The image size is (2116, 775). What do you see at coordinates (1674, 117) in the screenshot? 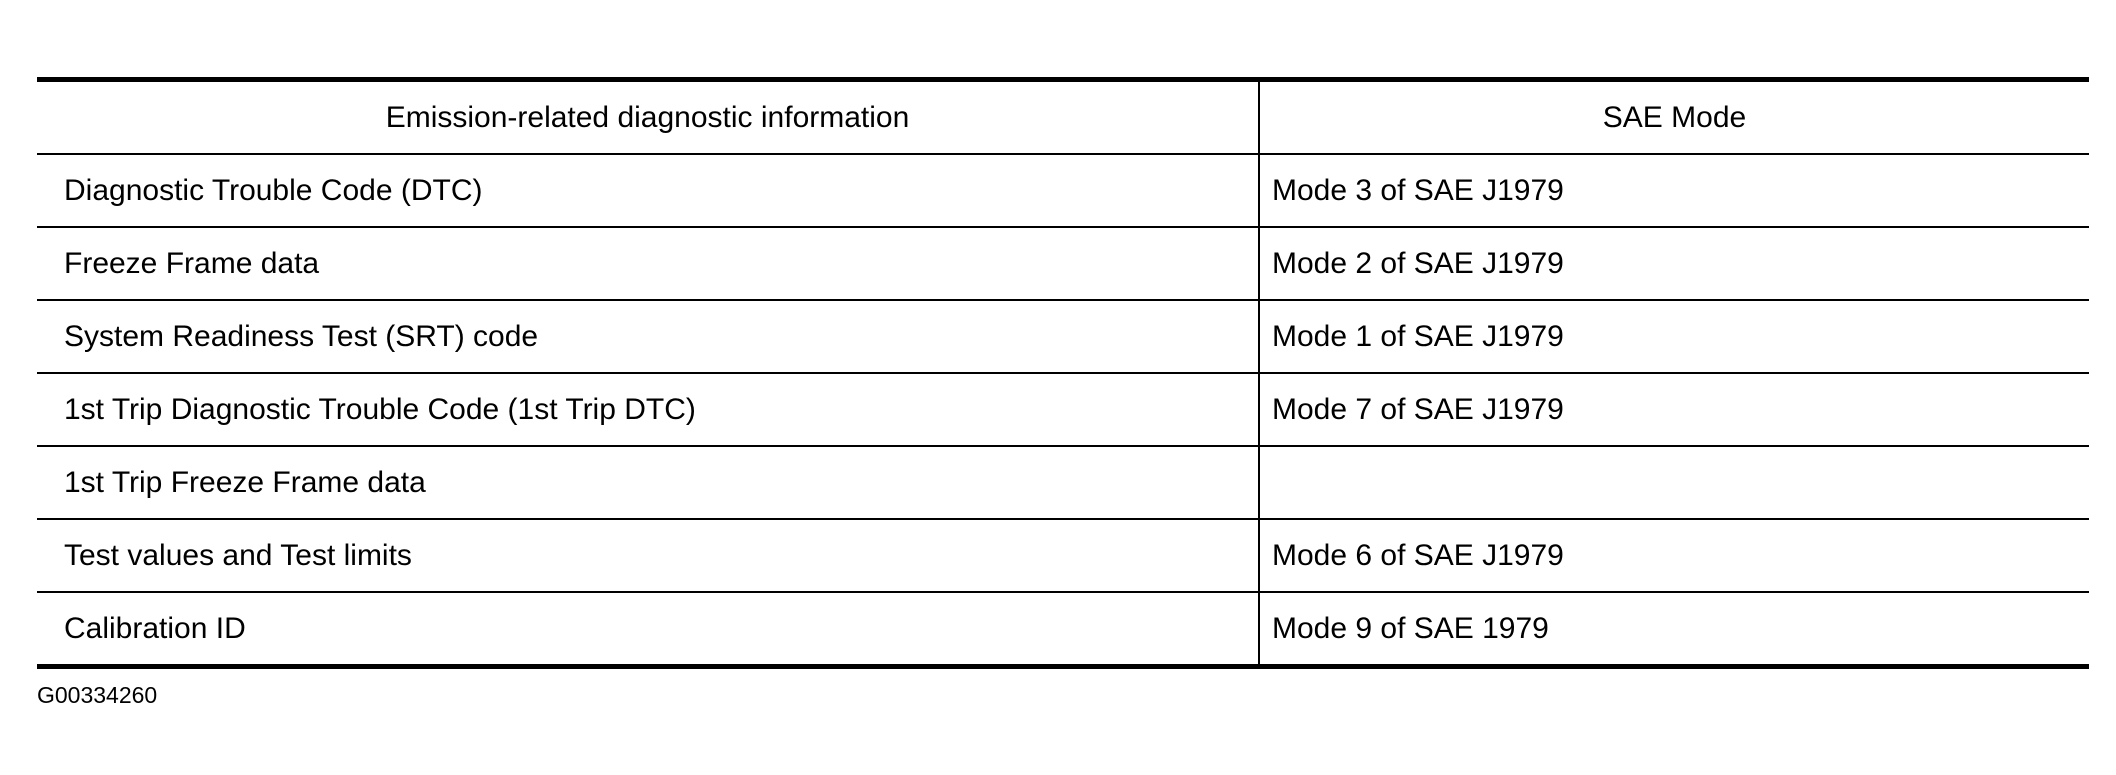
I see `column-header-sae-mode: SAE Mode` at bounding box center [1674, 117].